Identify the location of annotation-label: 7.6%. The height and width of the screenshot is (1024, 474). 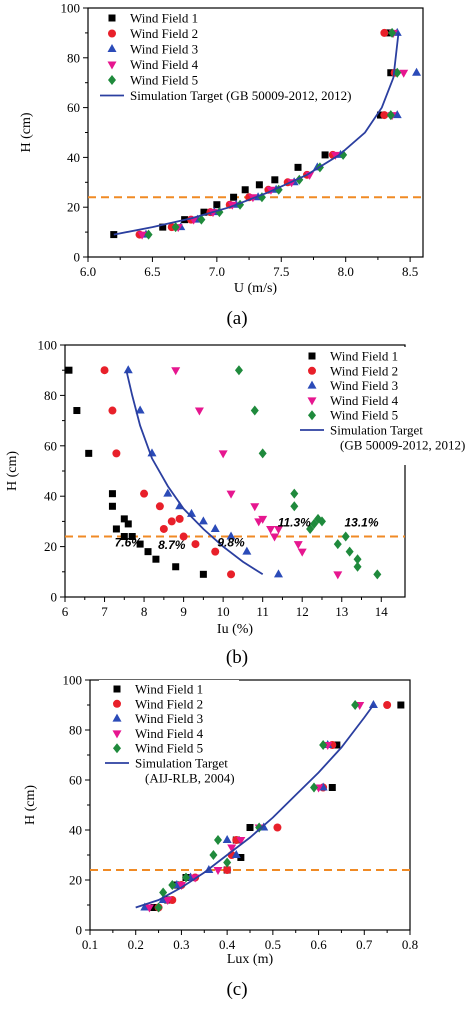
(129, 543).